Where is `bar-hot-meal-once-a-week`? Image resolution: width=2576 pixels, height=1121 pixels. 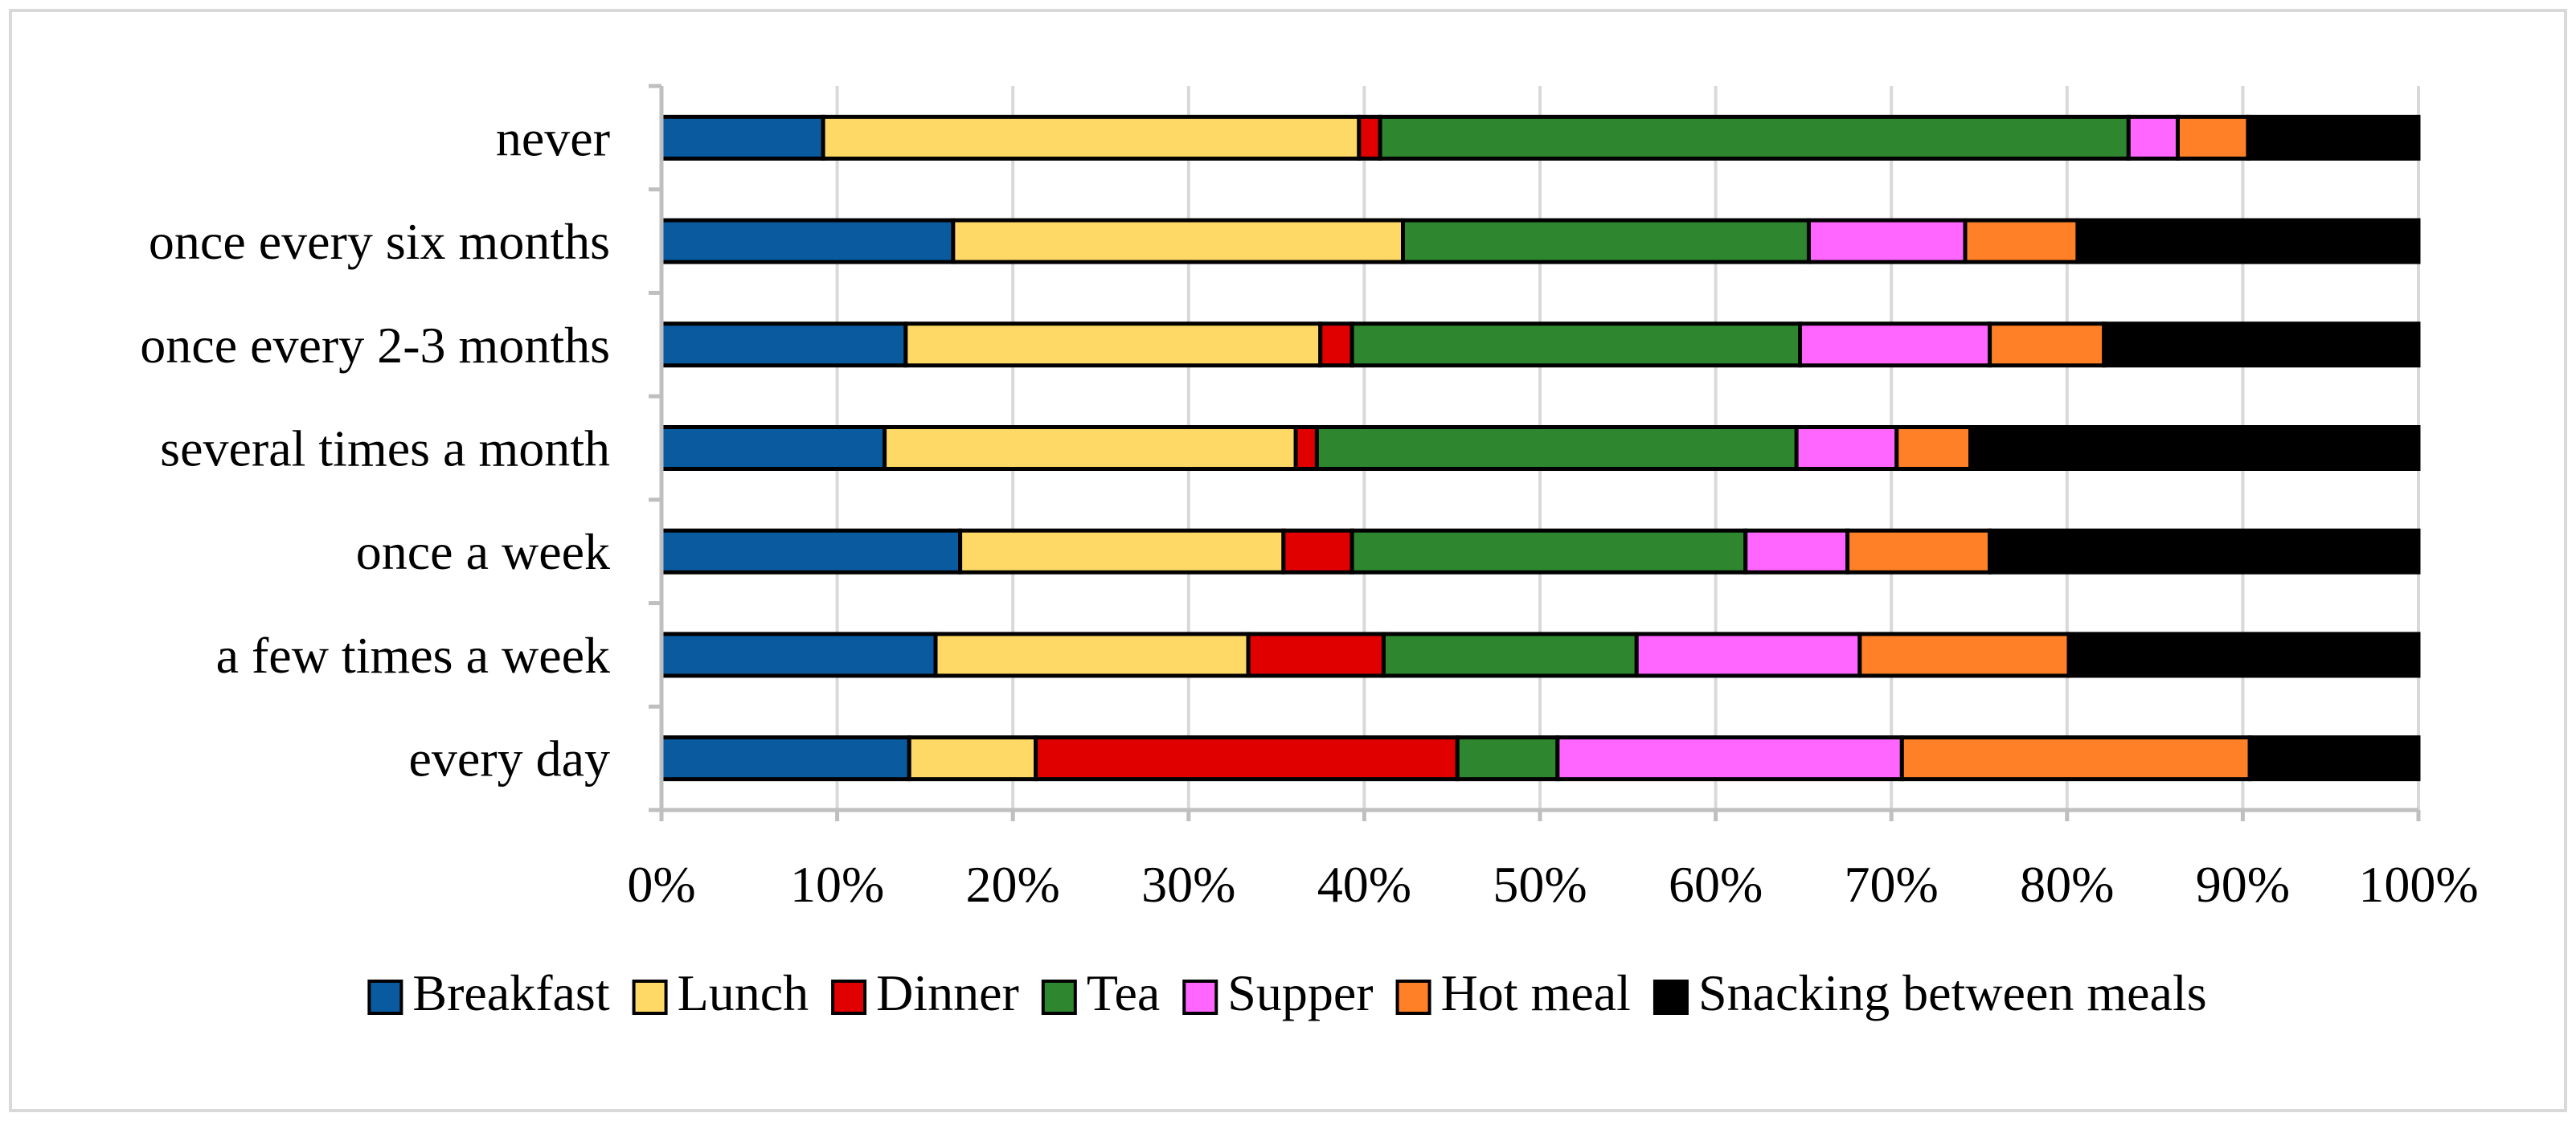 bar-hot-meal-once-a-week is located at coordinates (1918, 551).